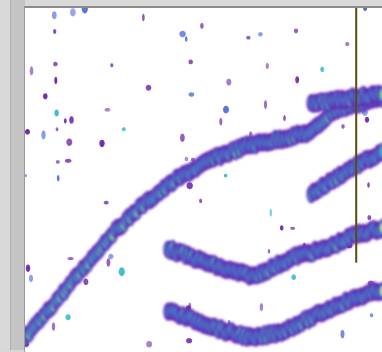 Image resolution: width=382 pixels, height=352 pixels. I want to click on frame-gutter, so click(17, 175).